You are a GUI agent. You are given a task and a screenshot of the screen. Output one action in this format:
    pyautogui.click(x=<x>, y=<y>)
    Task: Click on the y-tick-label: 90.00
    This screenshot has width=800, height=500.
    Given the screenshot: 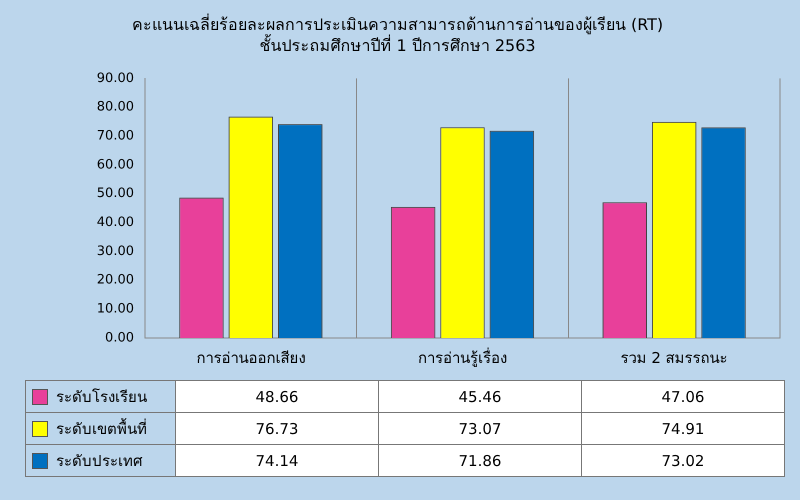 What is the action you would take?
    pyautogui.click(x=115, y=78)
    